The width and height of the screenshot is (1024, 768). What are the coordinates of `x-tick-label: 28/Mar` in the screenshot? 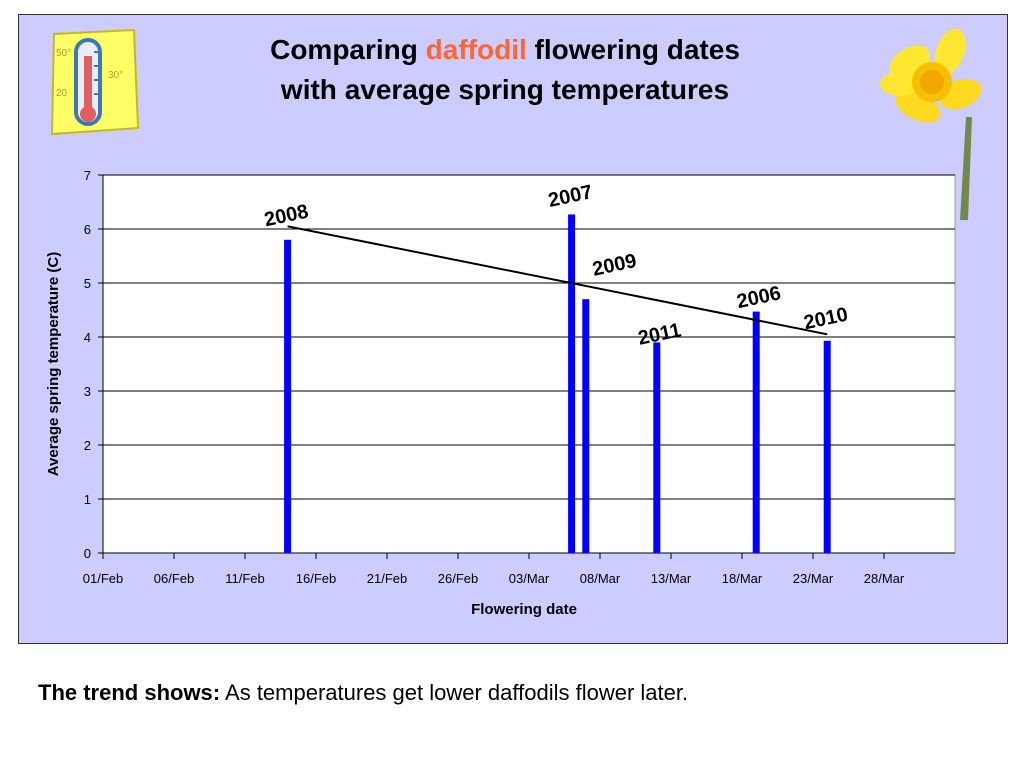 It's located at (884, 578).